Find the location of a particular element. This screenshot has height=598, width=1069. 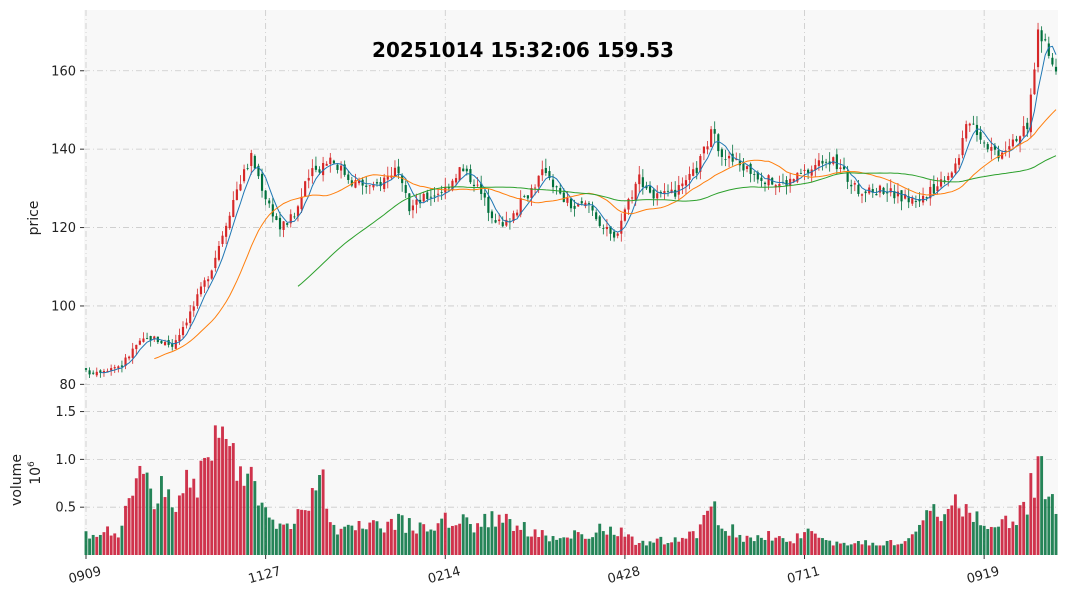

price-ytick-label: 80 is located at coordinates (67, 385).